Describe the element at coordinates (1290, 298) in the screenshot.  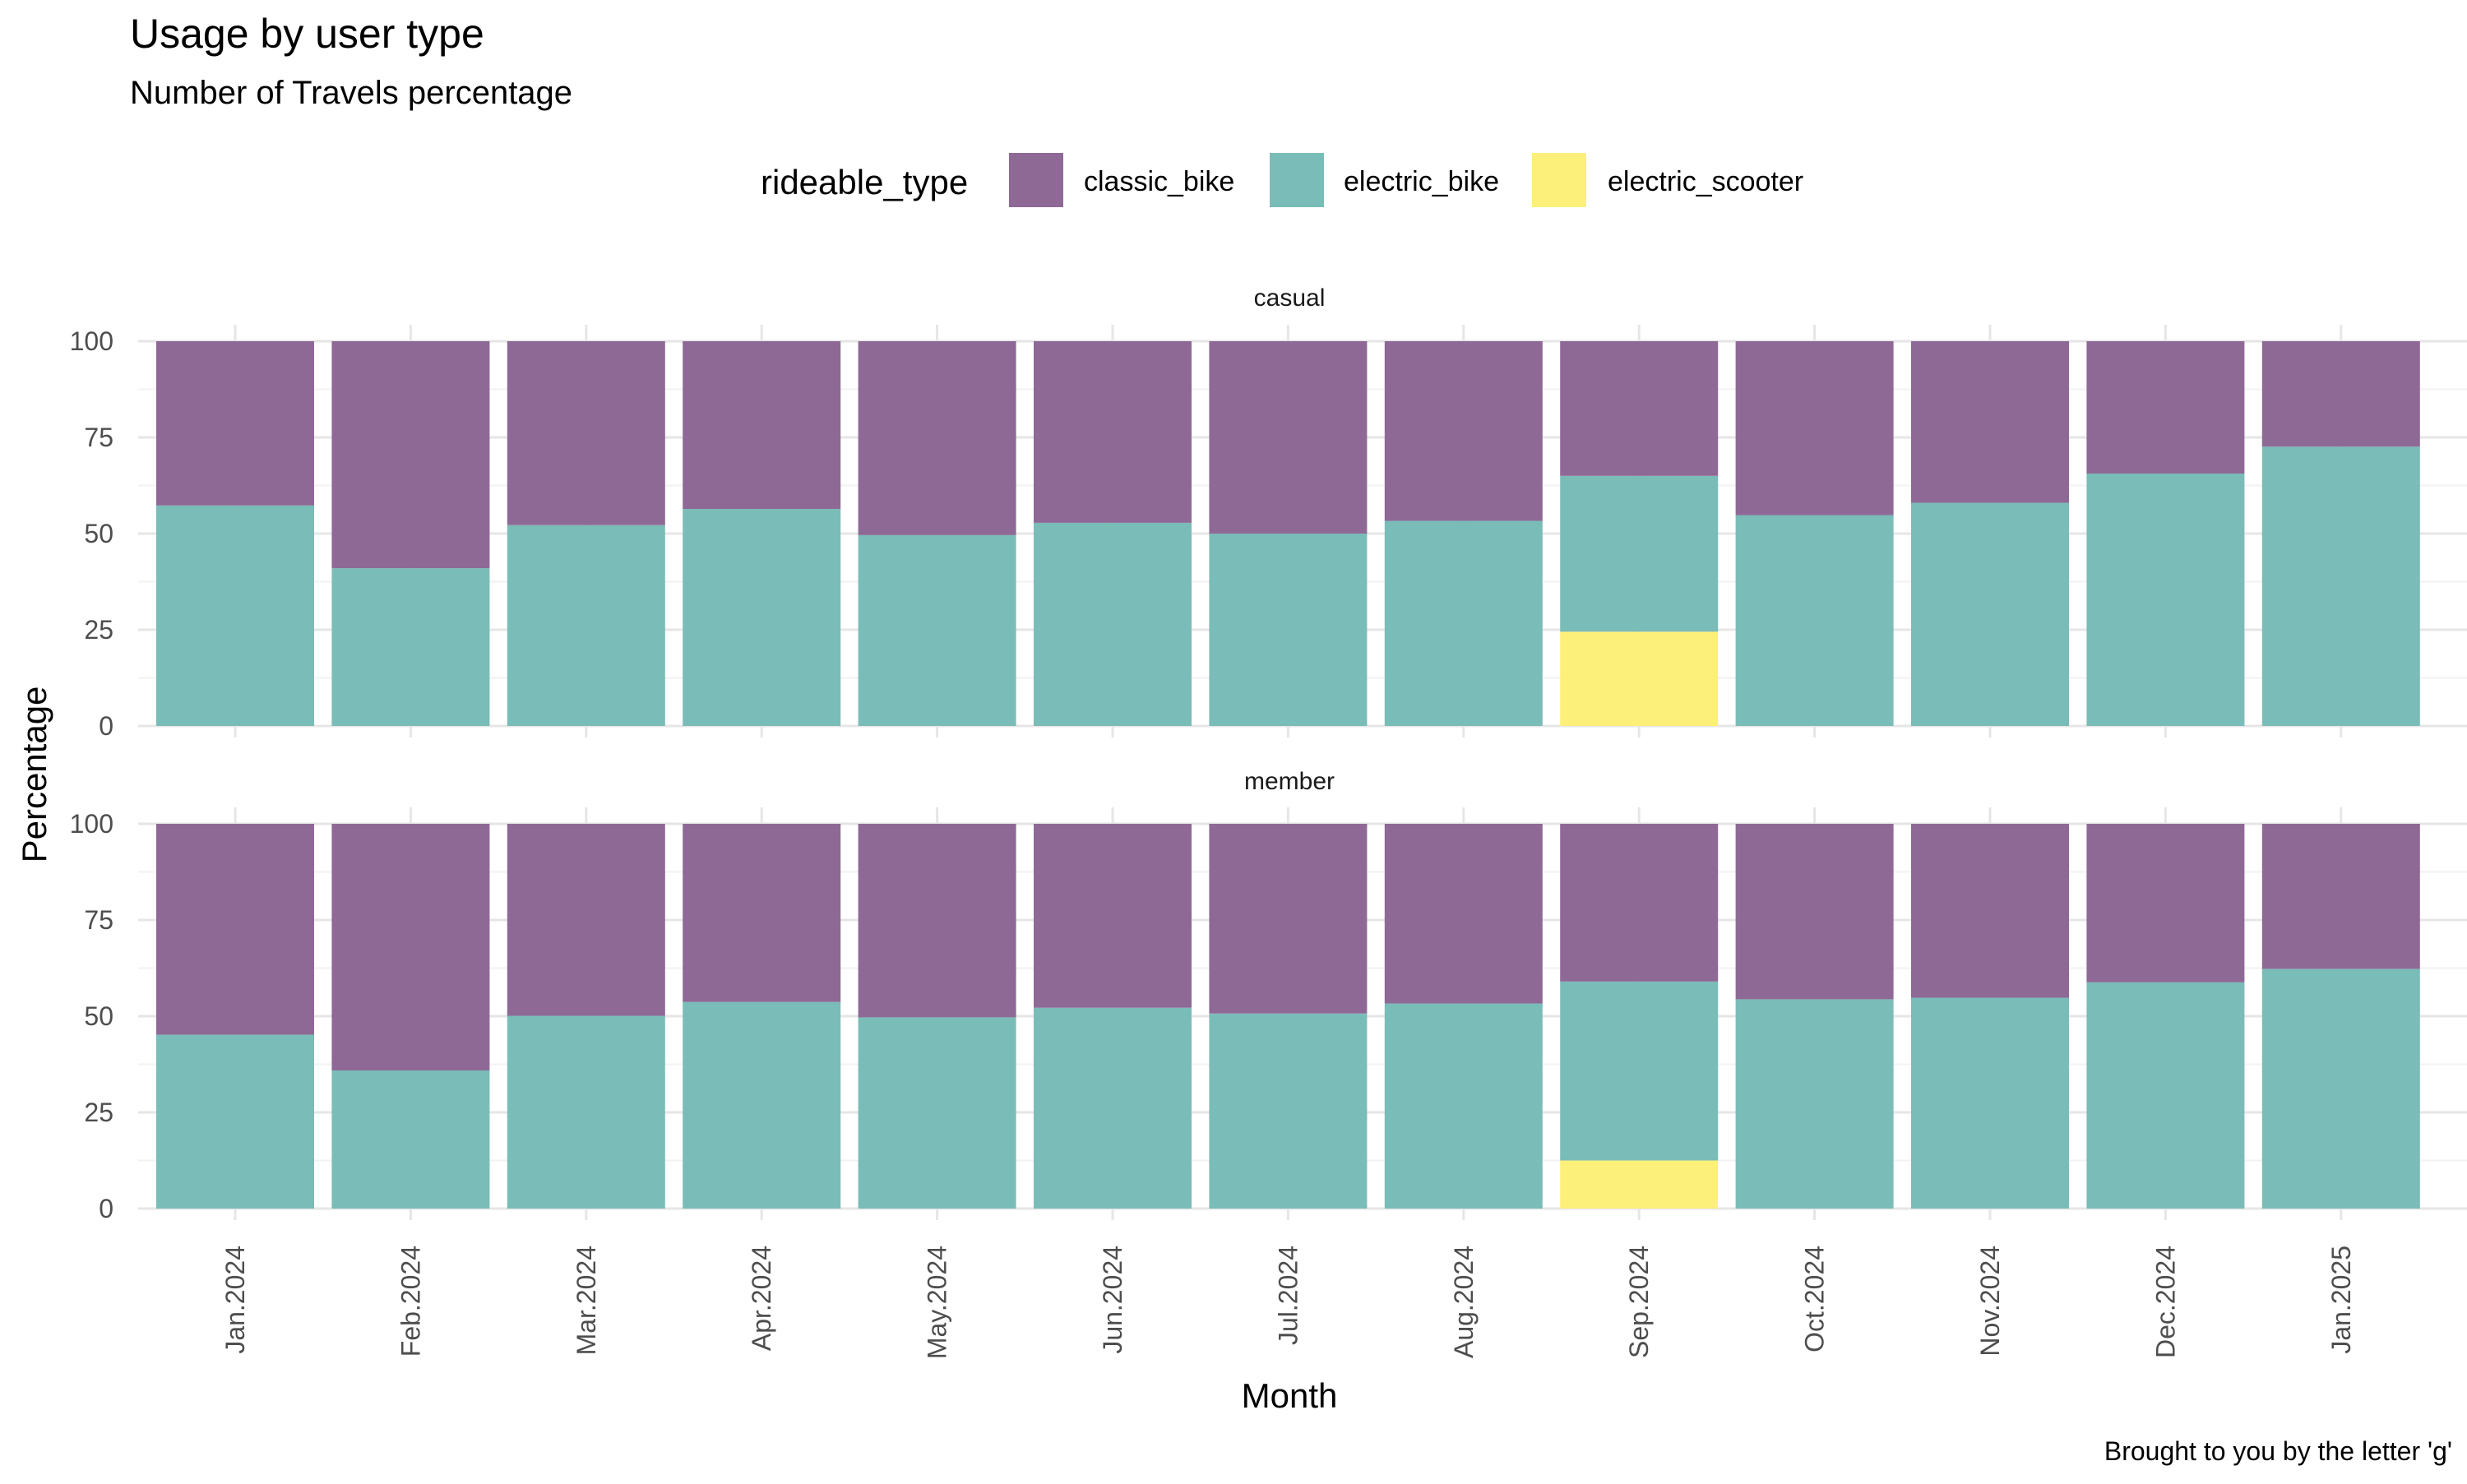
I see `facet-label: casual` at that location.